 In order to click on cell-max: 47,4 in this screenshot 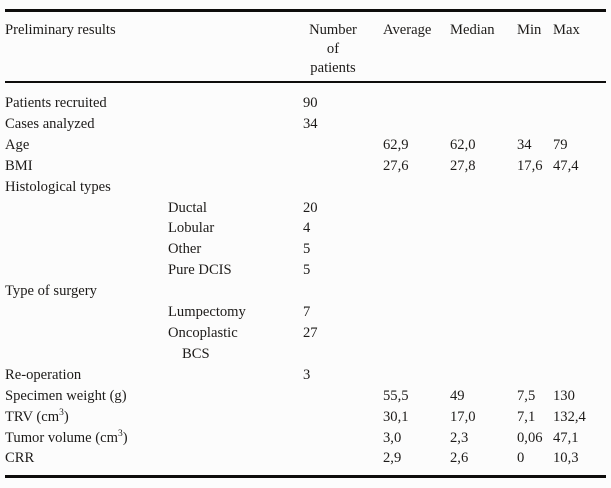, I will do `click(566, 165)`.